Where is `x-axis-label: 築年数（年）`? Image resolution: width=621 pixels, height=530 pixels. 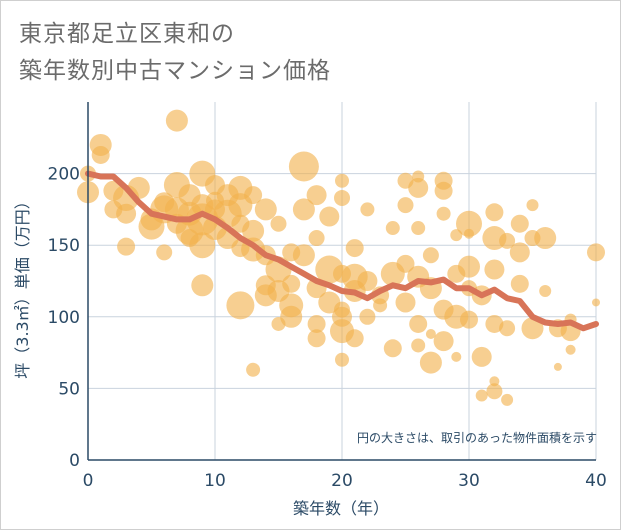 x-axis-label: 築年数（年） is located at coordinates (341, 508).